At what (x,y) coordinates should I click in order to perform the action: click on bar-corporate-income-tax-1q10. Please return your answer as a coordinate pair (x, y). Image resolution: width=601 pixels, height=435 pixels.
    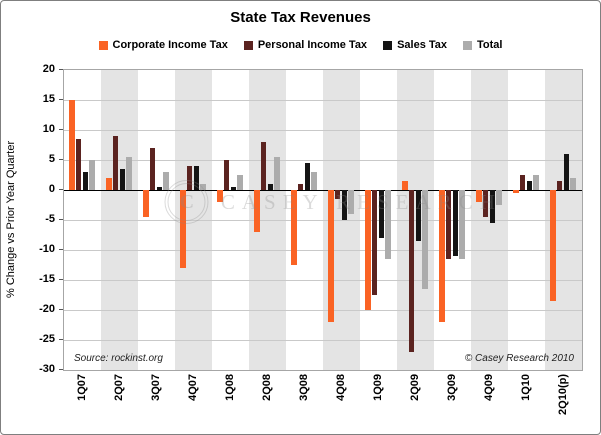
    Looking at the image, I should click on (516, 191).